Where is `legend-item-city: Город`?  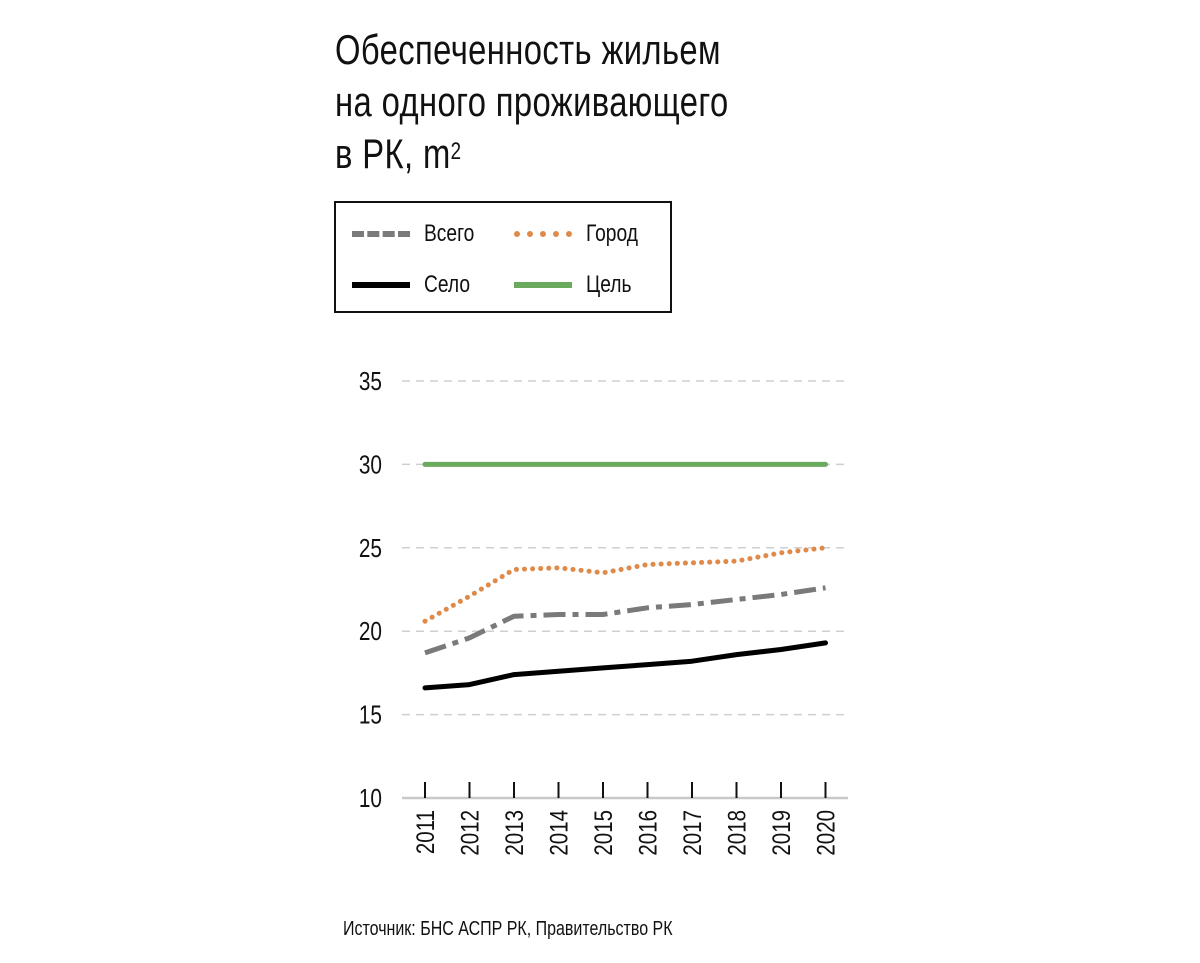 legend-item-city: Город is located at coordinates (582, 234).